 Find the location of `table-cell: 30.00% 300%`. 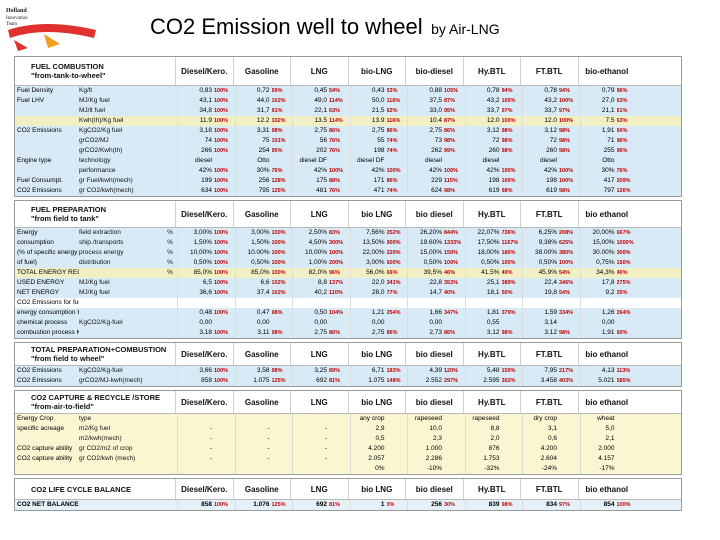

table-cell: 30.00% 300% is located at coordinates (608, 253).